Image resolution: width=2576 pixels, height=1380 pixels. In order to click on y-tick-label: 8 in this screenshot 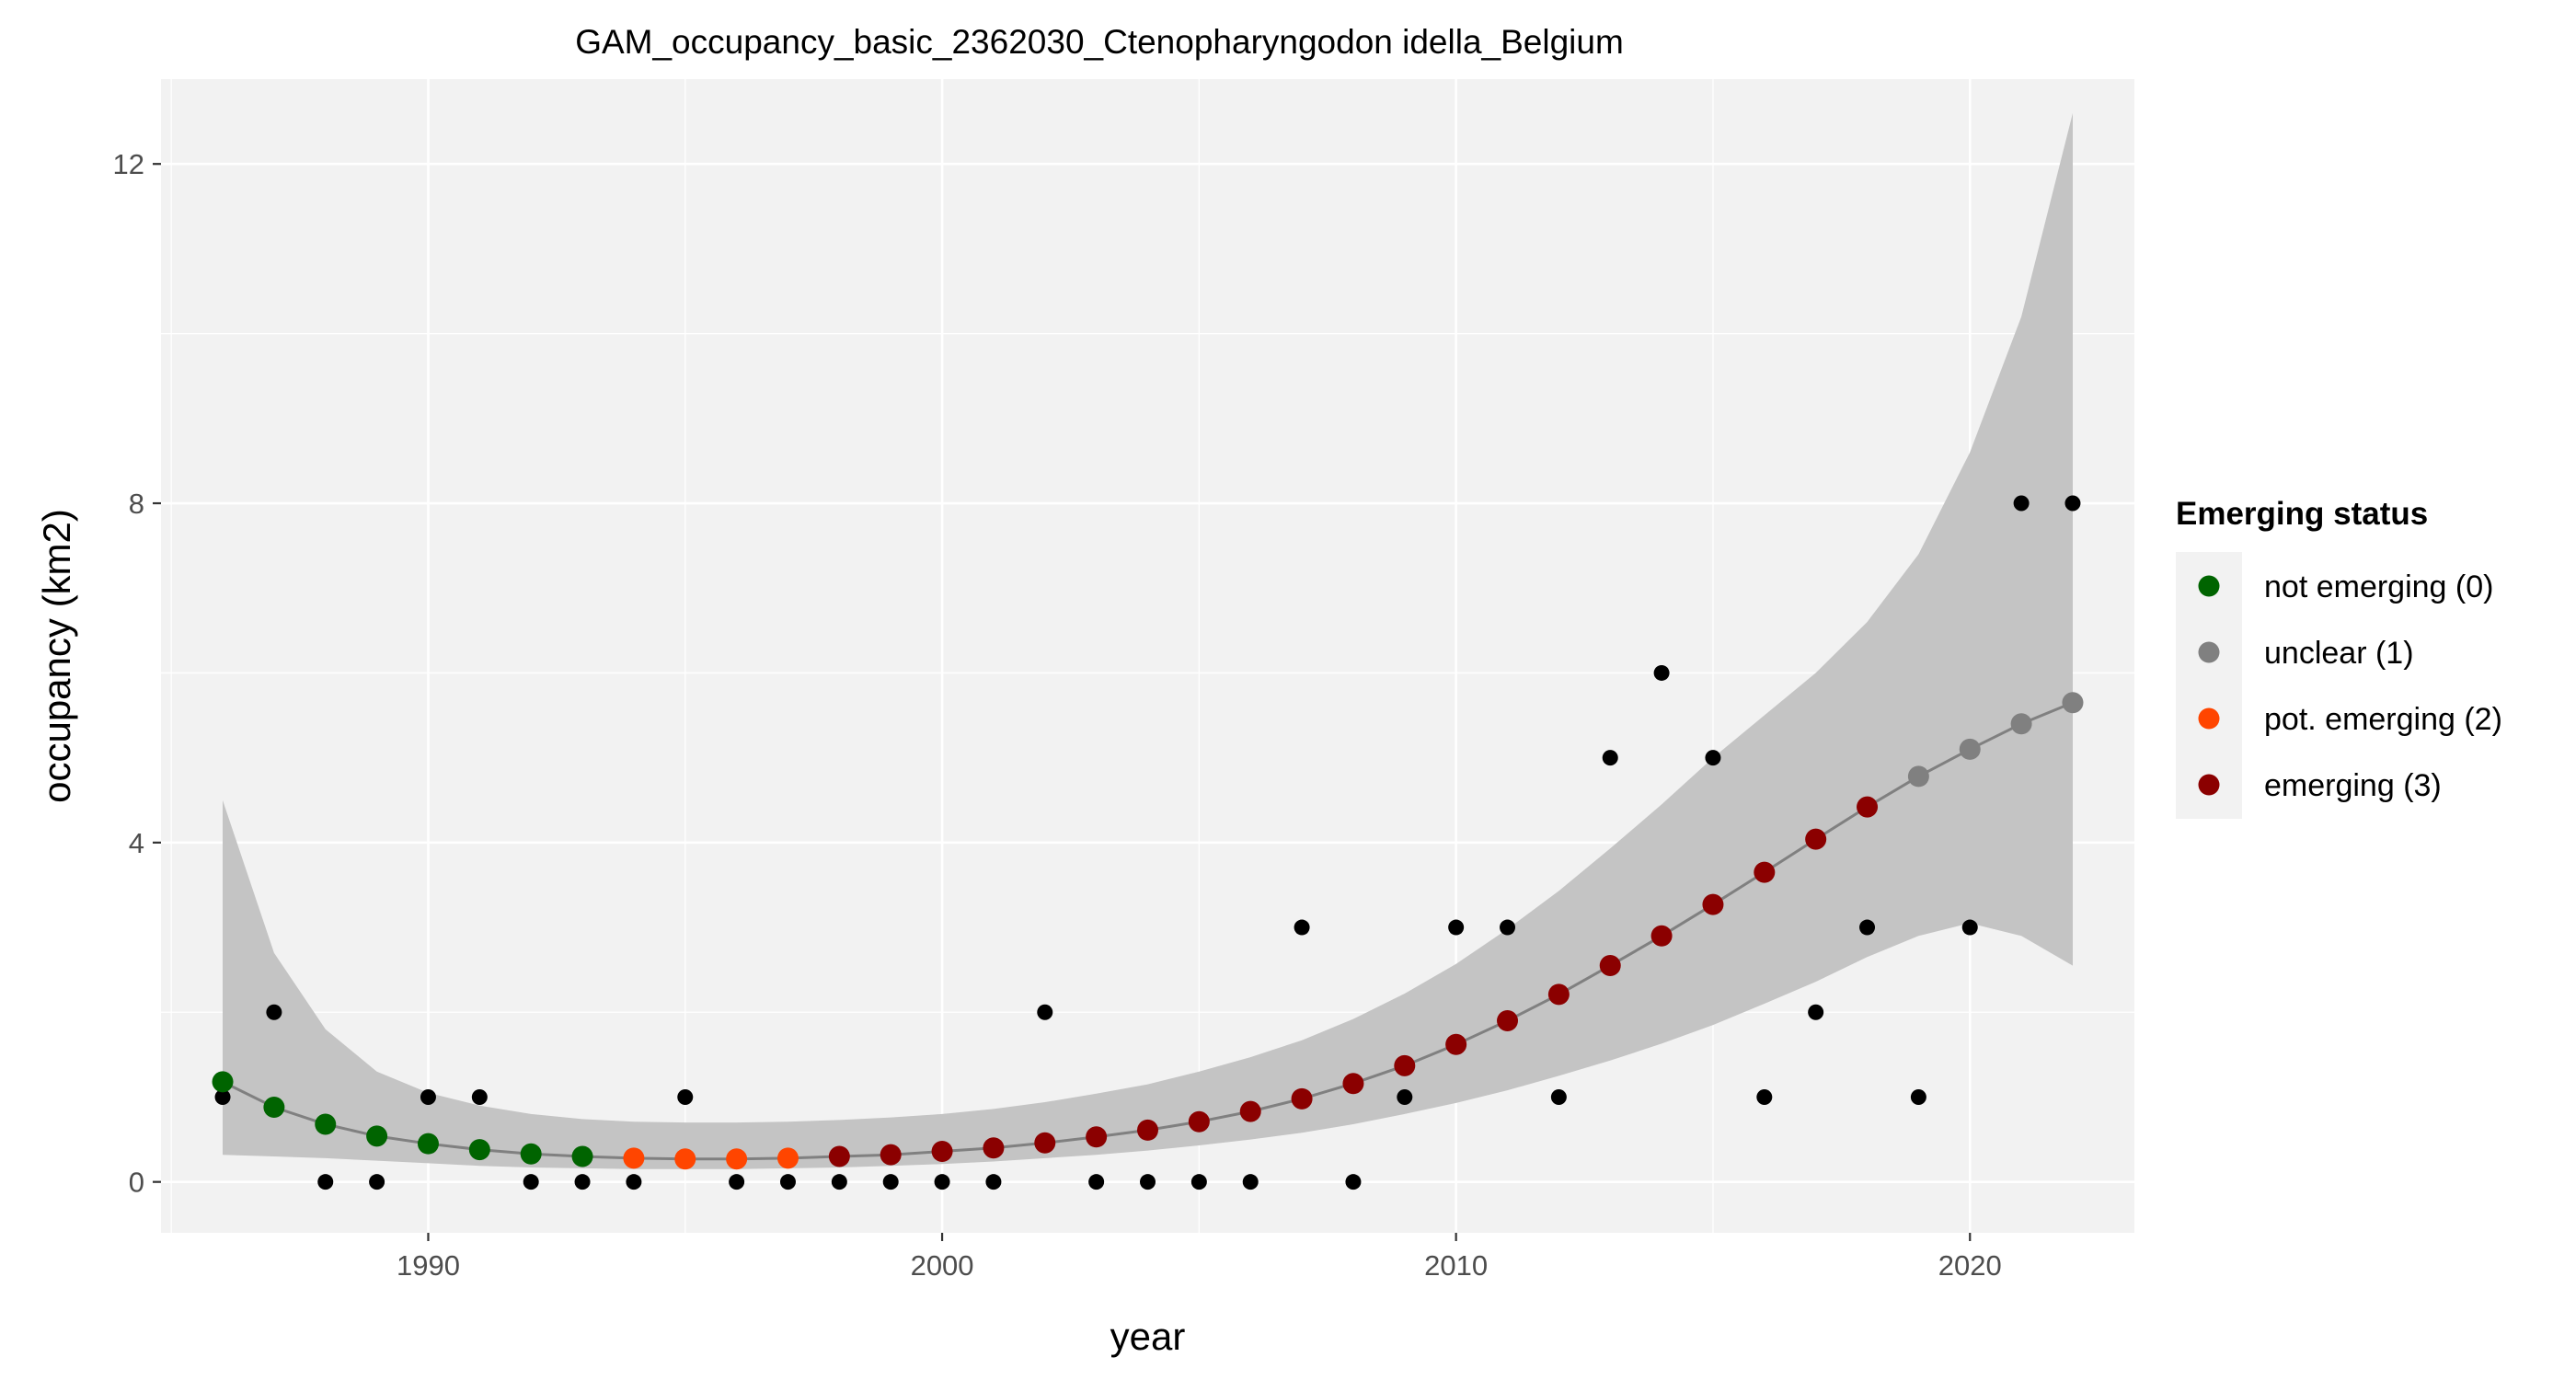, I will do `click(136, 504)`.